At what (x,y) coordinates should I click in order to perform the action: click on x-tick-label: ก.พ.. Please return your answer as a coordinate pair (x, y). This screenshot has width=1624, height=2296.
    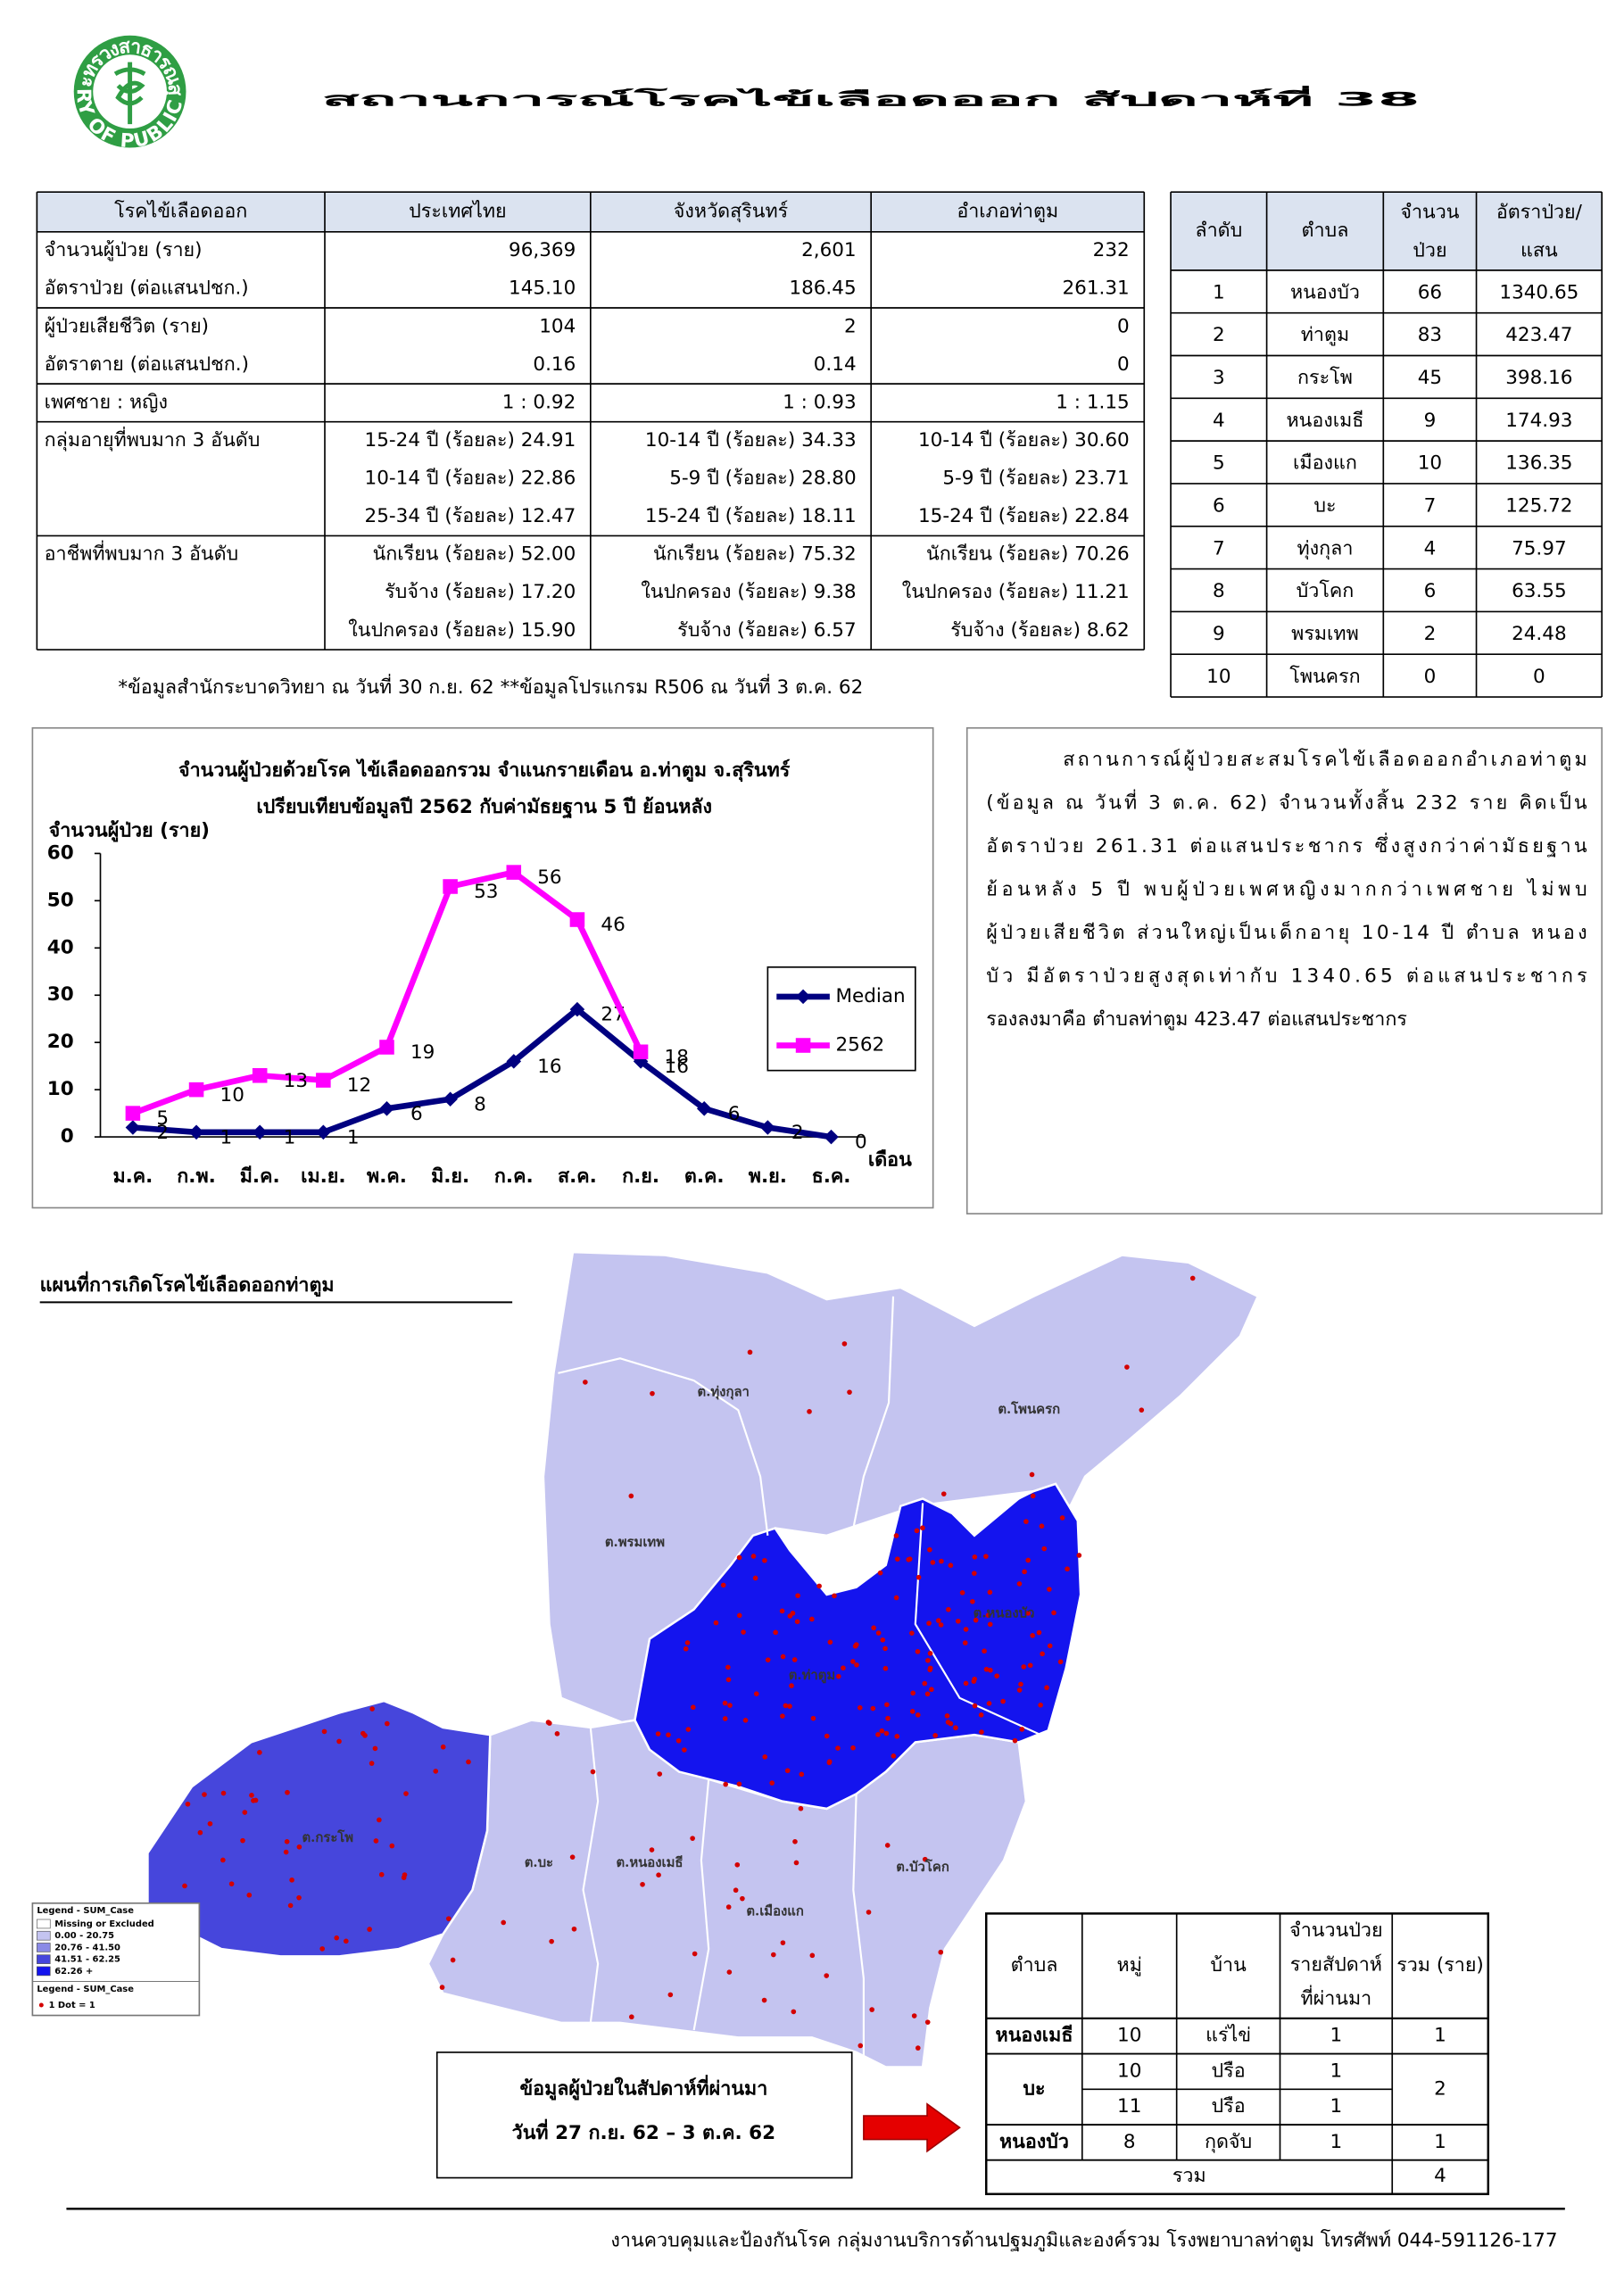
    Looking at the image, I should click on (196, 1176).